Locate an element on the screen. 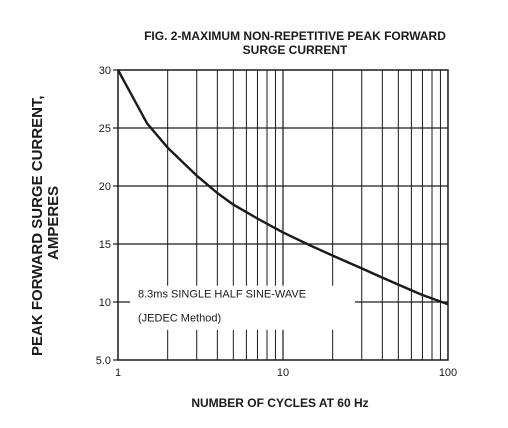 Image resolution: width=508 pixels, height=428 pixels. chart-subtitle: SURGE CURRENT is located at coordinates (295, 50).